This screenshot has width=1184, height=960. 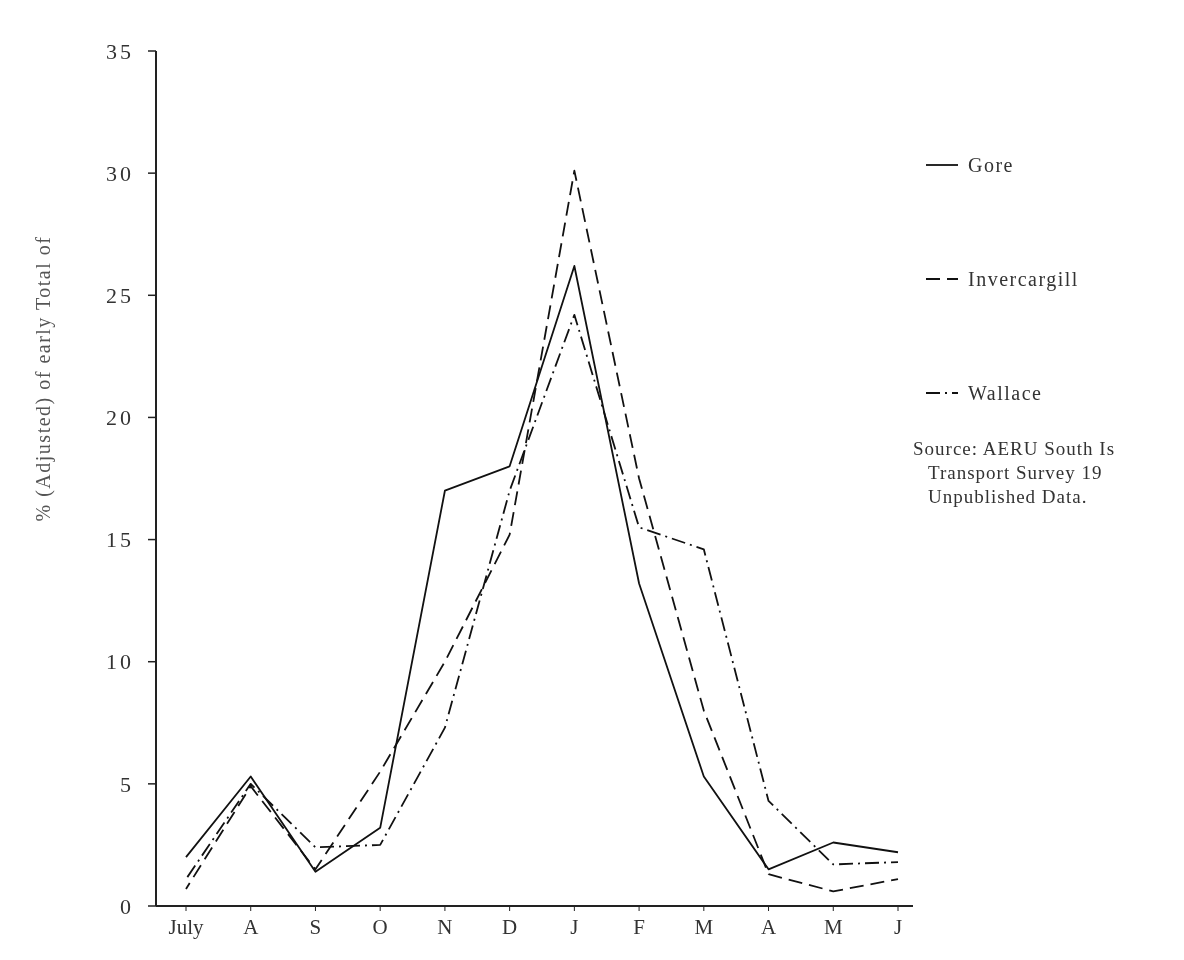 I want to click on y-tick-label: 30, so click(x=120, y=173).